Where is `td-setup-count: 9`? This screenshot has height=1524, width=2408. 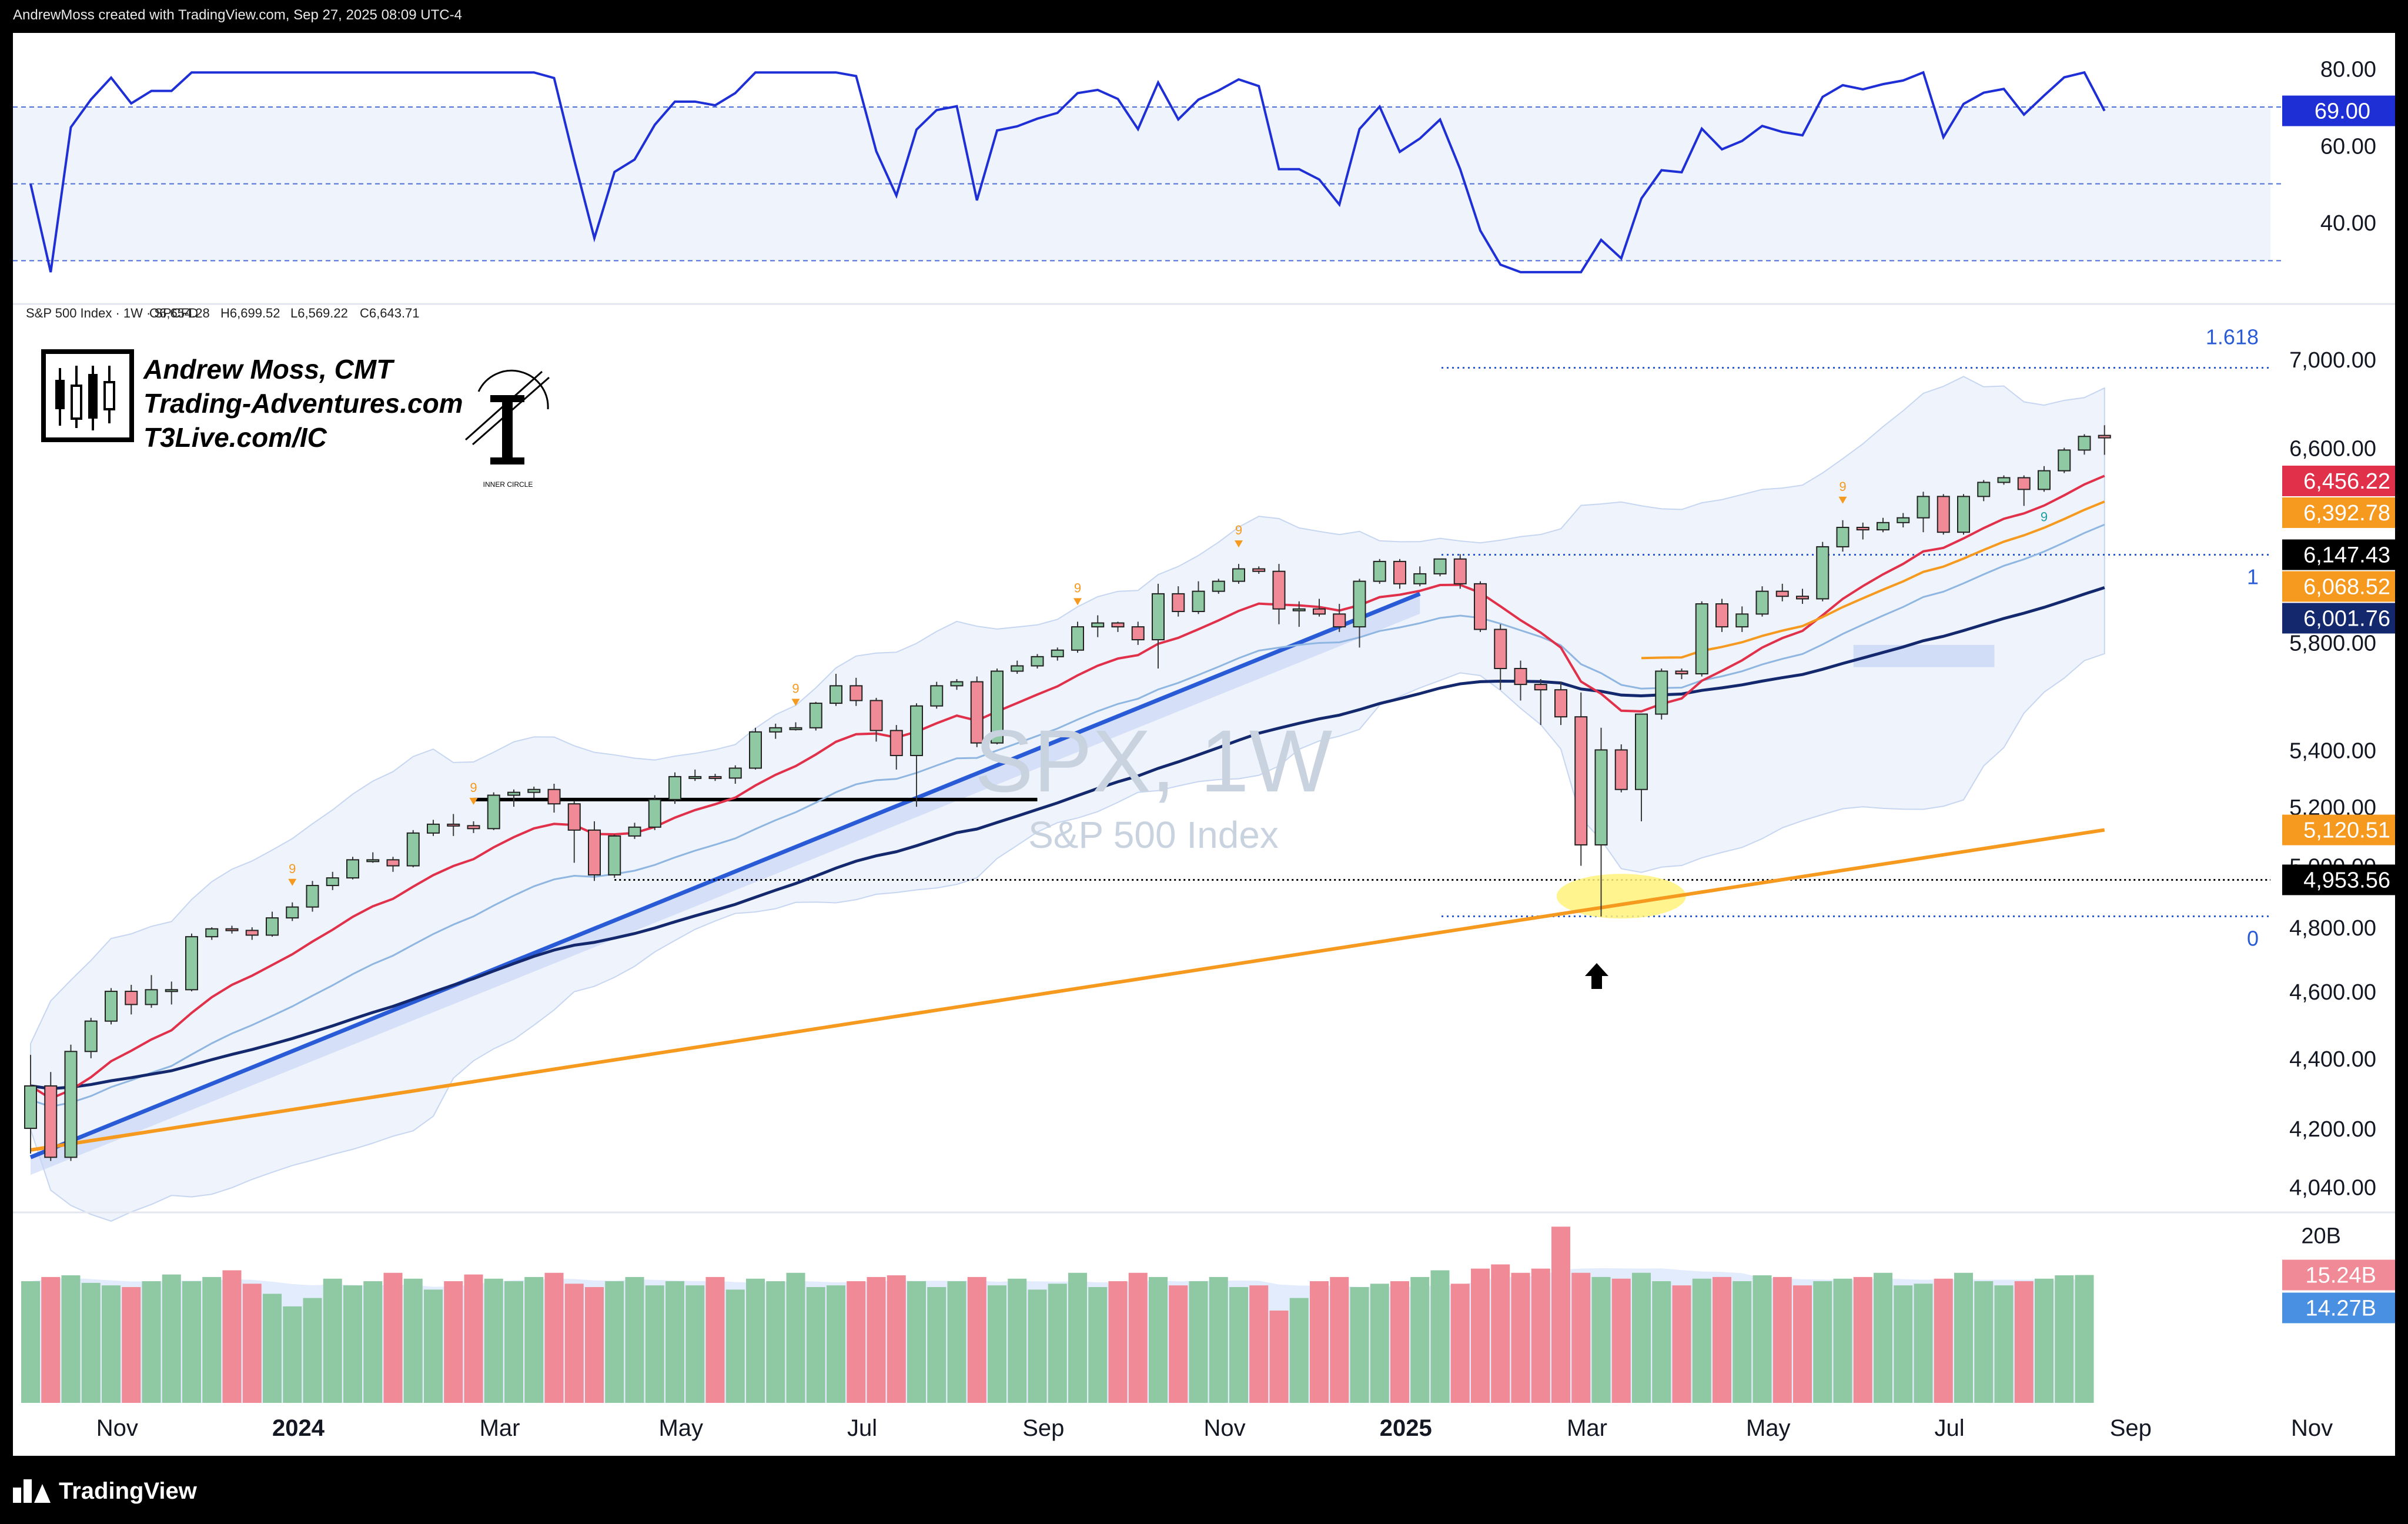 td-setup-count: 9 is located at coordinates (1077, 587).